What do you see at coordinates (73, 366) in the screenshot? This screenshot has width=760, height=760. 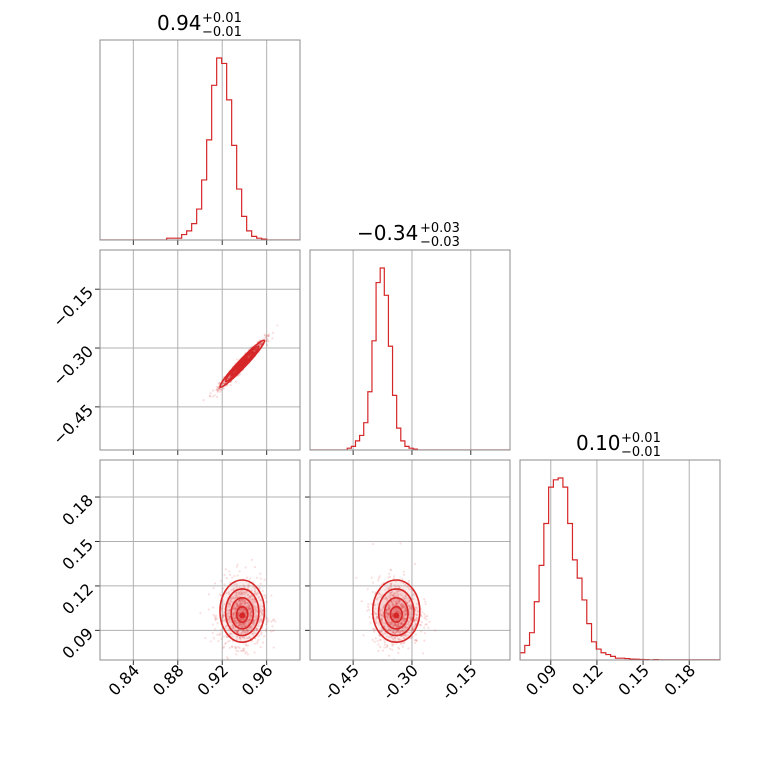 I see `scatter-p0-p1-ytick-label: −0.30` at bounding box center [73, 366].